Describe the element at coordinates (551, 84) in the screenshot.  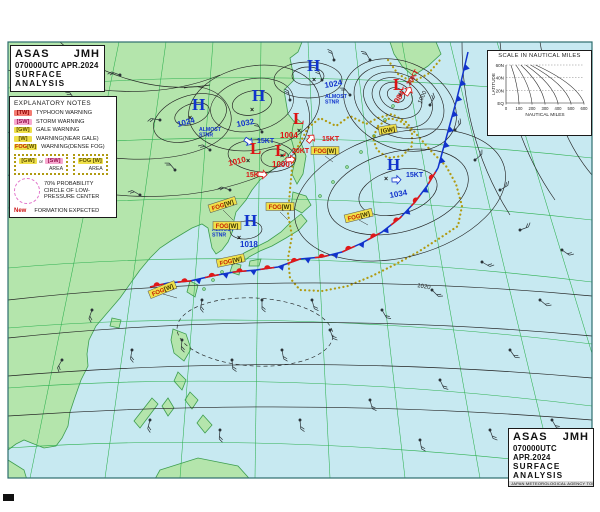
I see `scale-curve` at that location.